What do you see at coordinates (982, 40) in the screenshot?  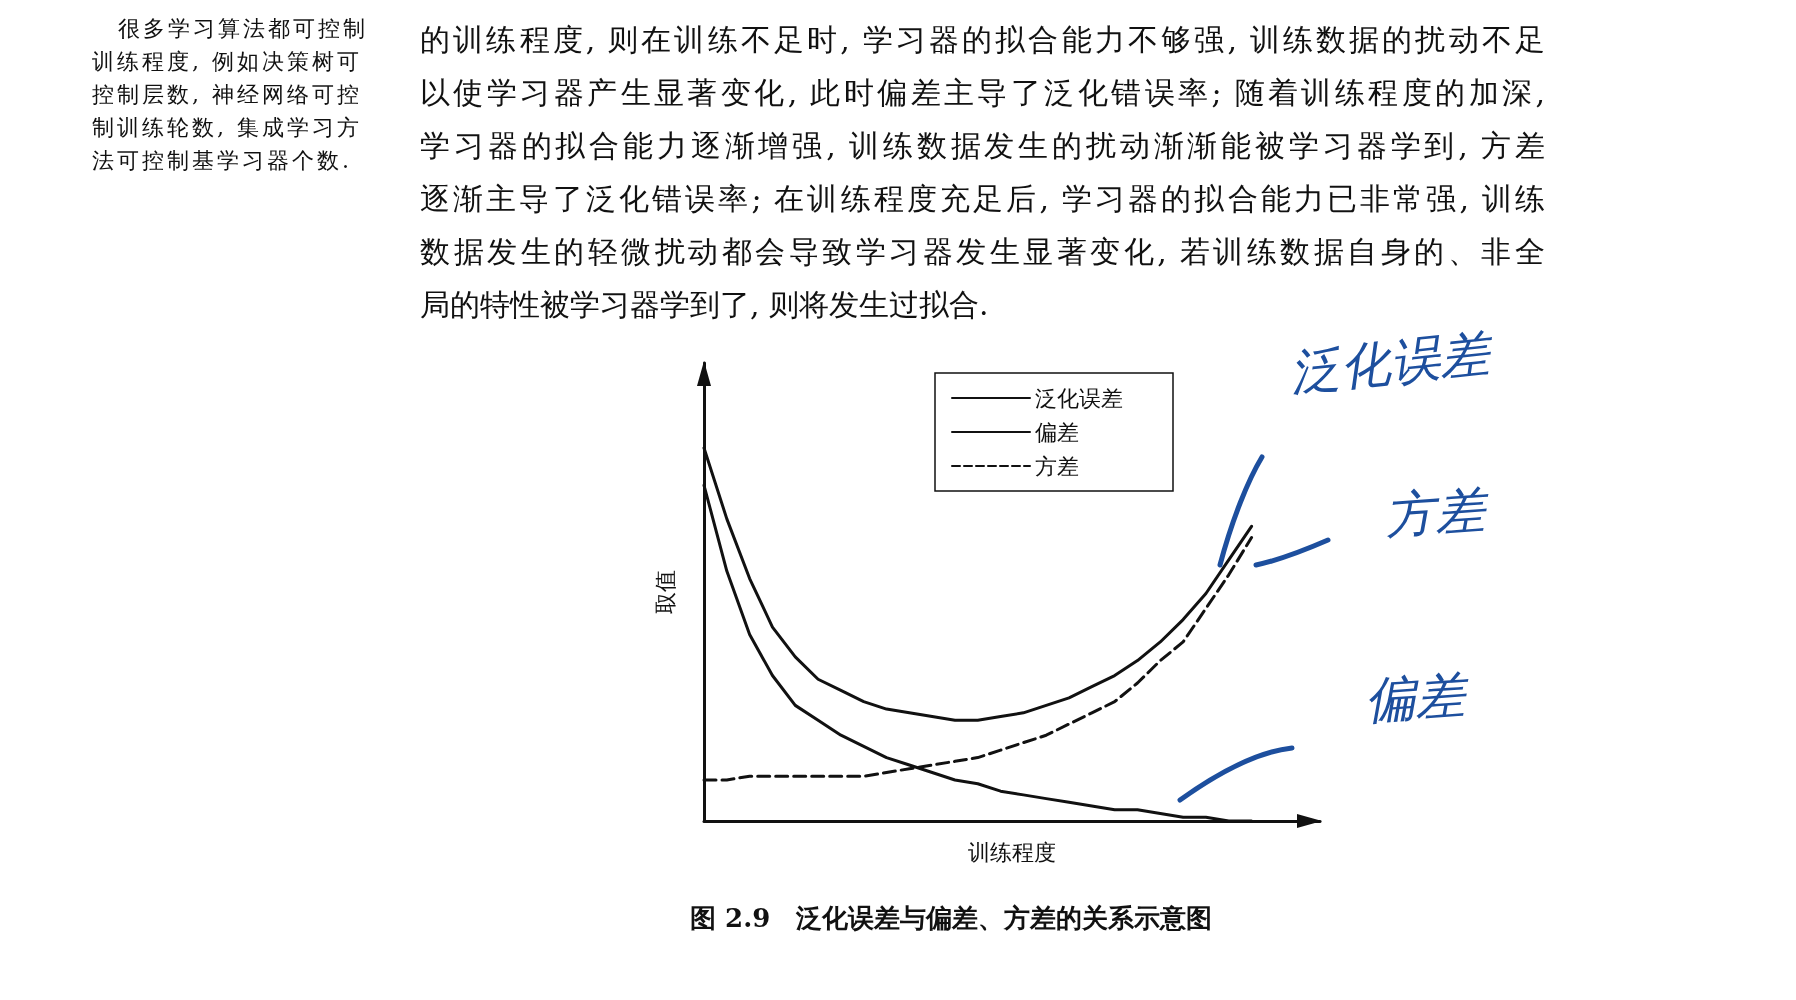 I see `text: 的训练程度, 则在训练不足时, 学习器的拟合能力不够强, 训练数据的扰动不足` at bounding box center [982, 40].